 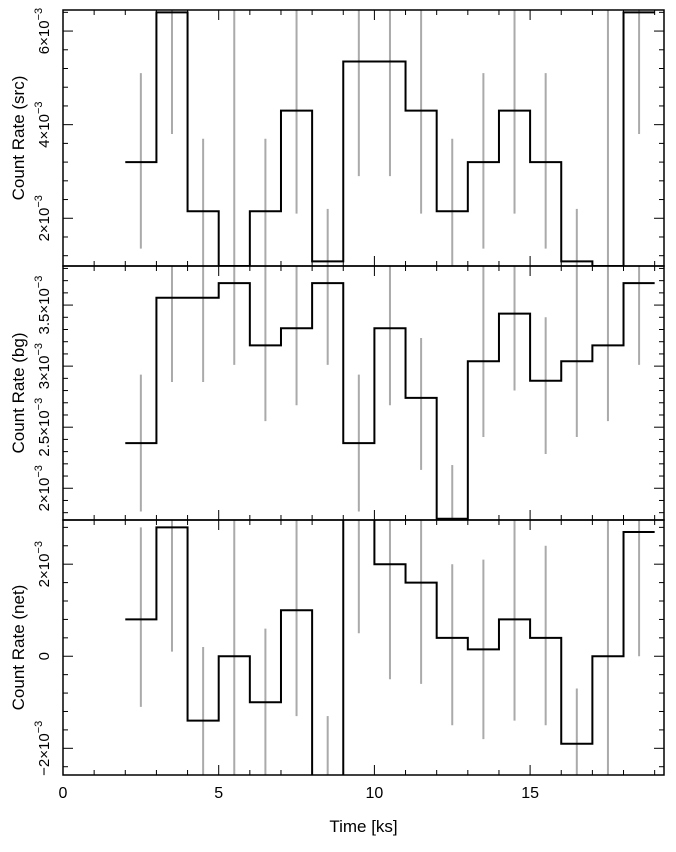 I want to click on y-tick-label-bg-3: 3.5×10−3, so click(x=43, y=305).